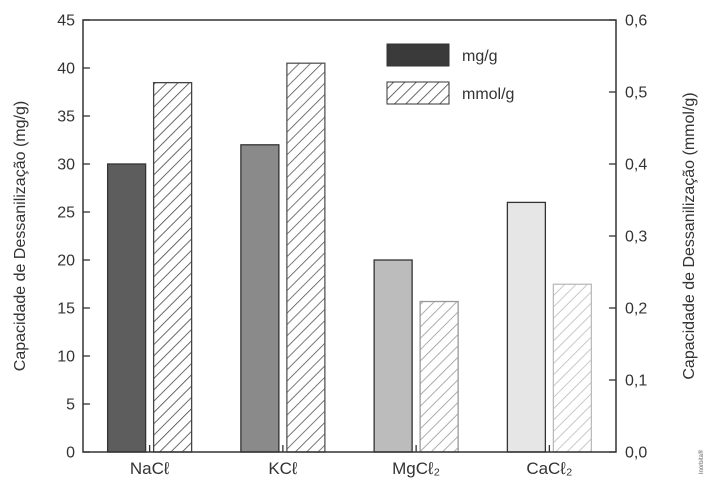 Image resolution: width=707 pixels, height=484 pixels. What do you see at coordinates (636, 165) in the screenshot?
I see `y2-tick-label: 0,4` at bounding box center [636, 165].